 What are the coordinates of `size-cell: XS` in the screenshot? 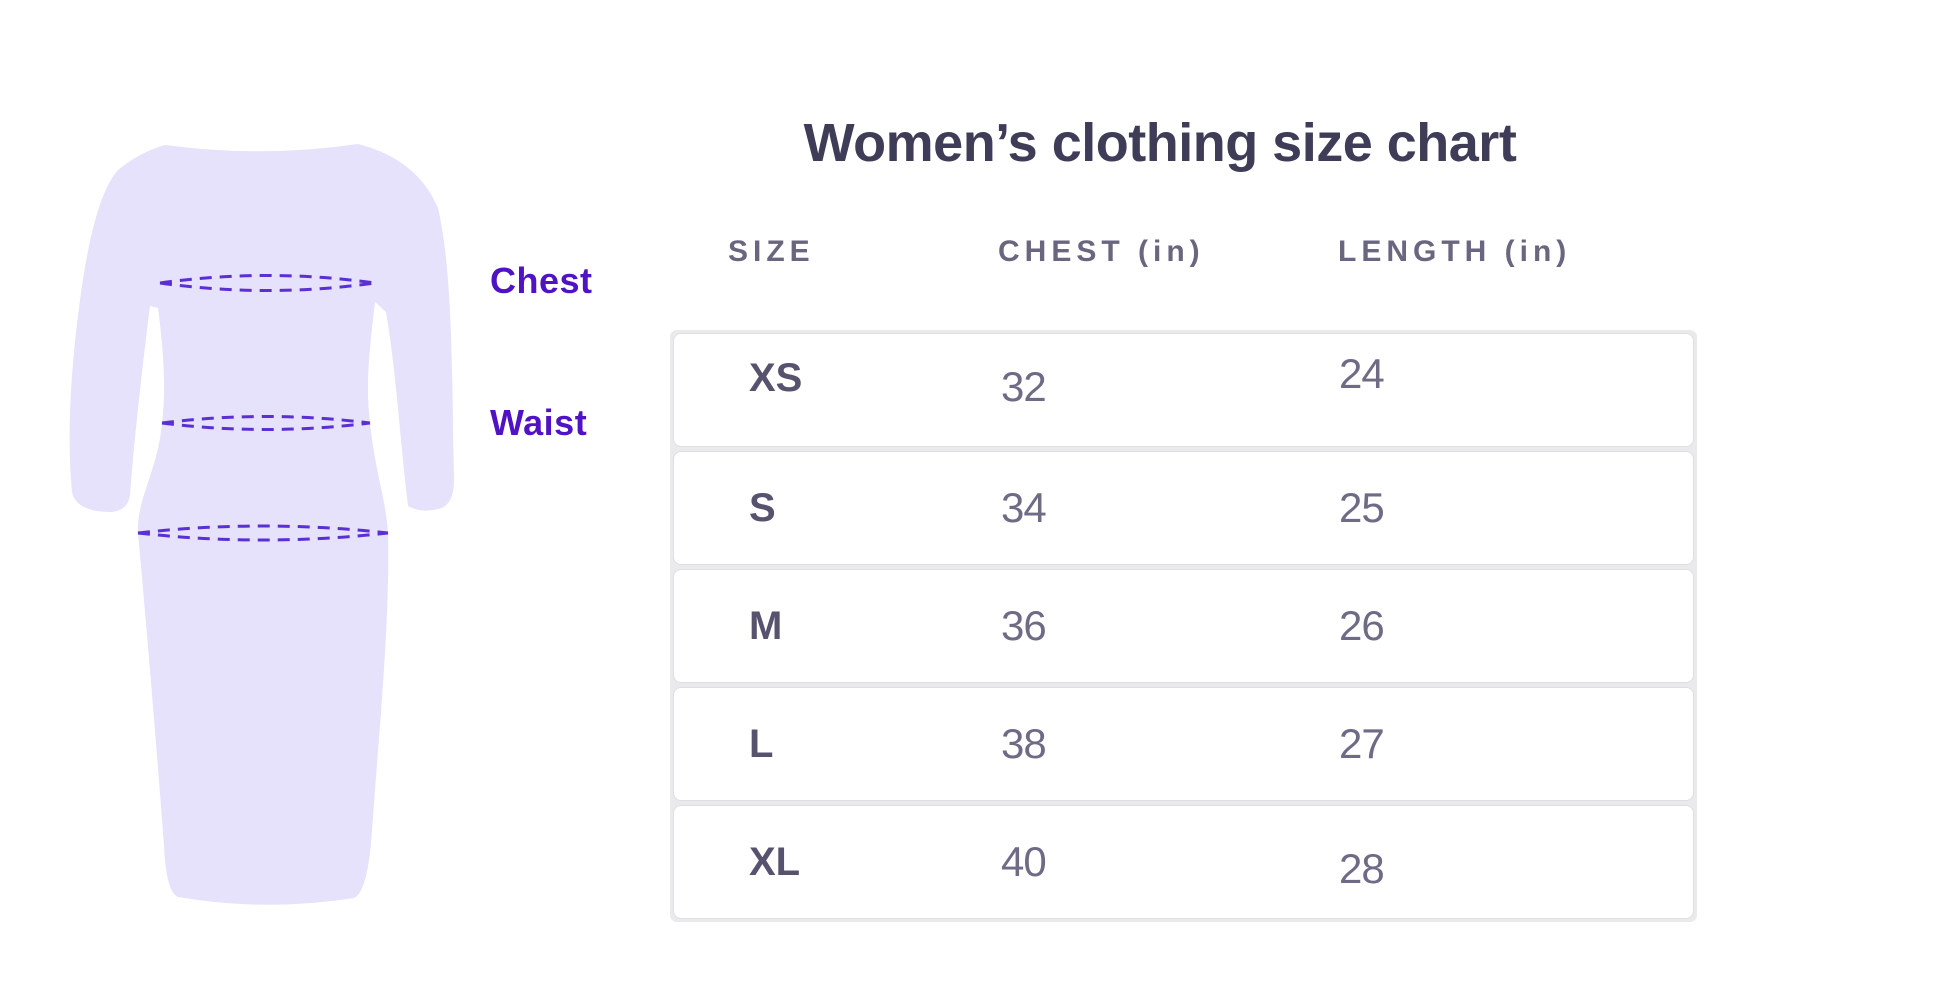 It's located at (776, 377).